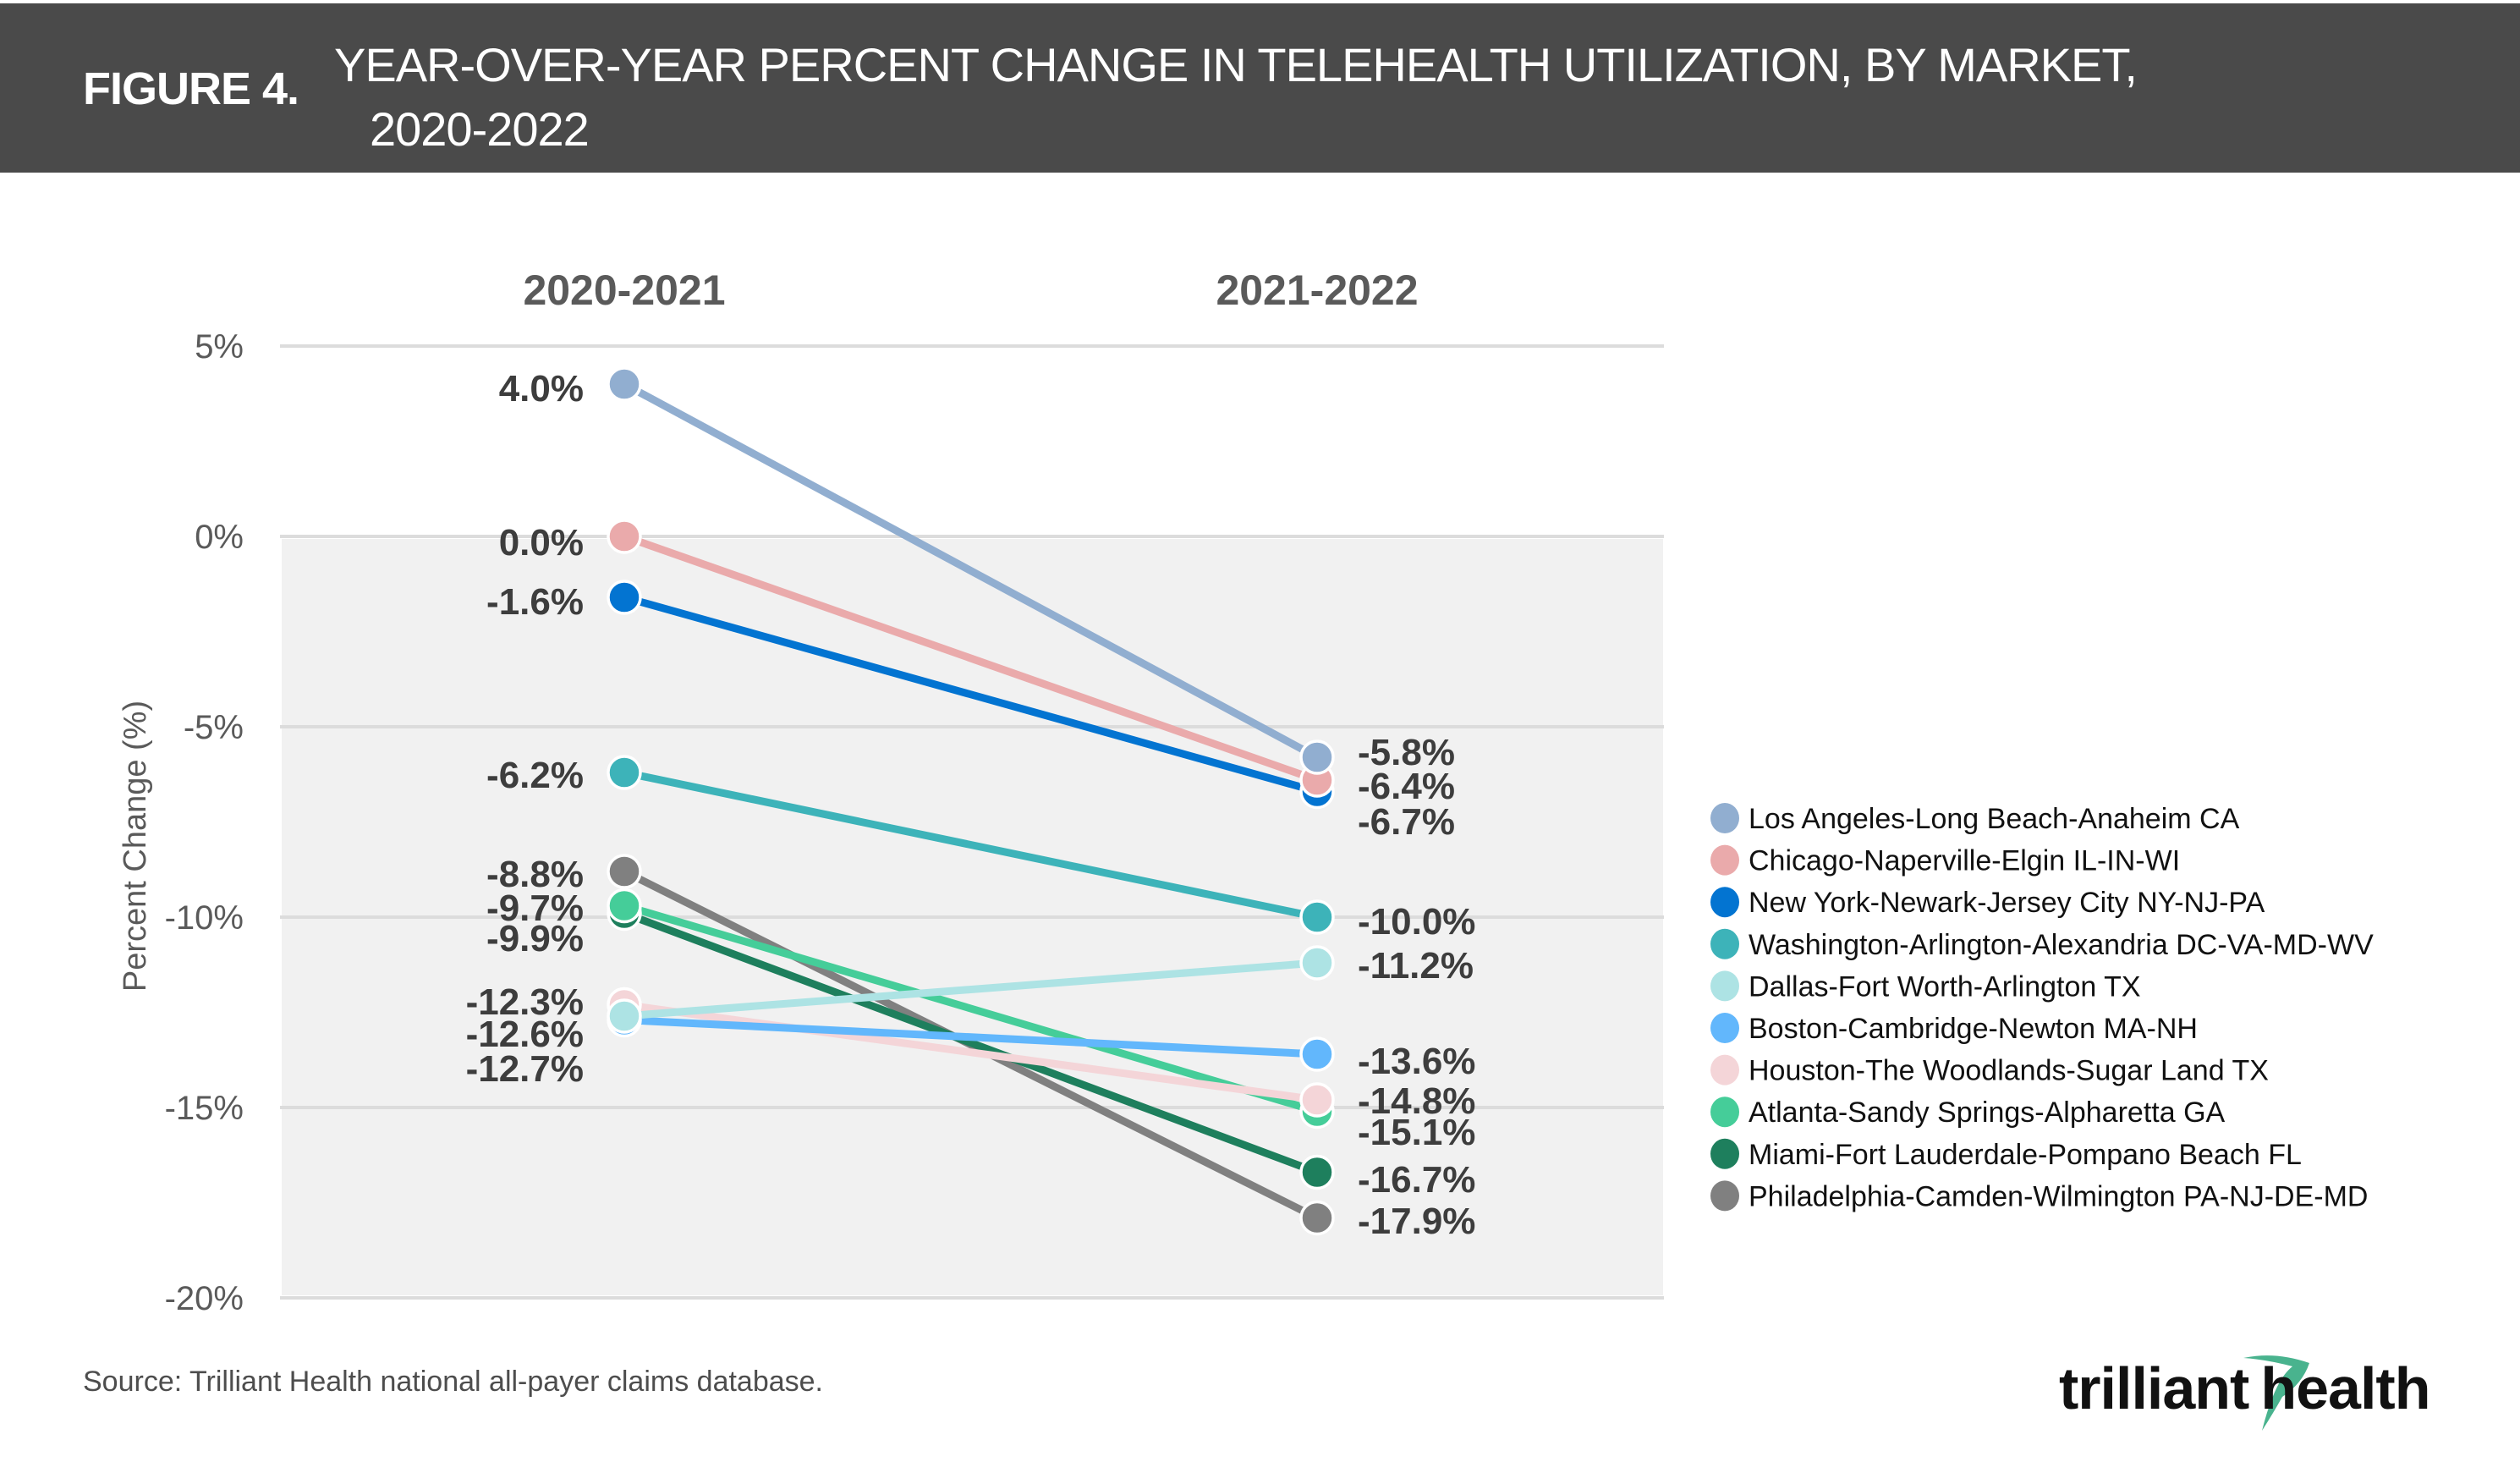 Image resolution: width=2520 pixels, height=1473 pixels. What do you see at coordinates (1945, 986) in the screenshot?
I see `legend-label: Dallas-Fort Worth-Arlington TX` at bounding box center [1945, 986].